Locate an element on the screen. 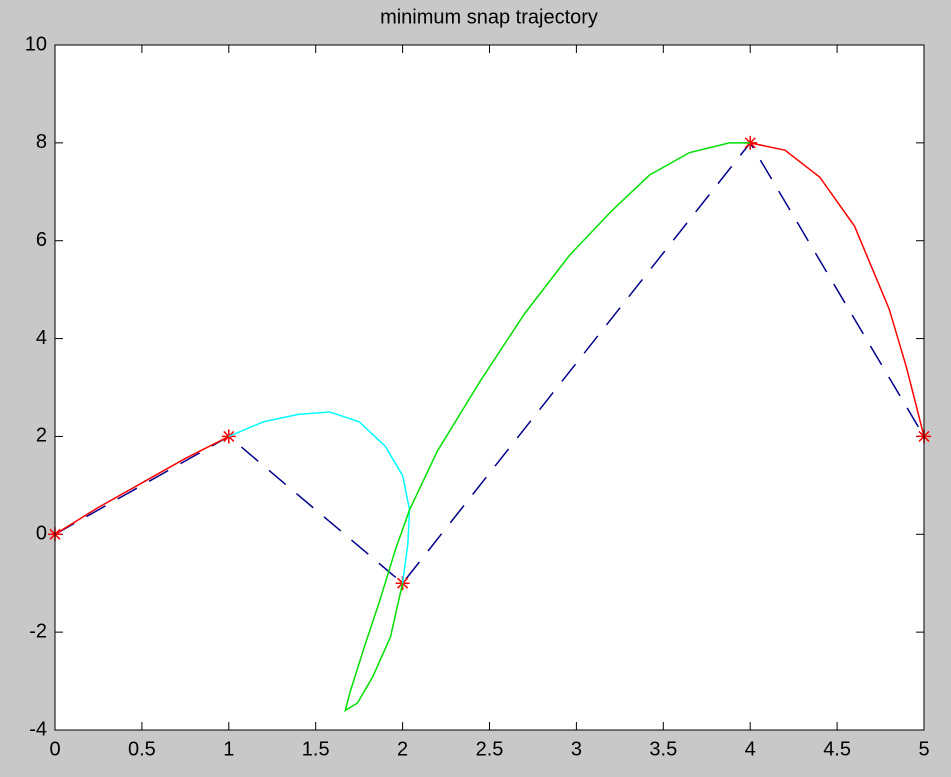 Image resolution: width=951 pixels, height=777 pixels. x-tick-label: 3.5 is located at coordinates (663, 749).